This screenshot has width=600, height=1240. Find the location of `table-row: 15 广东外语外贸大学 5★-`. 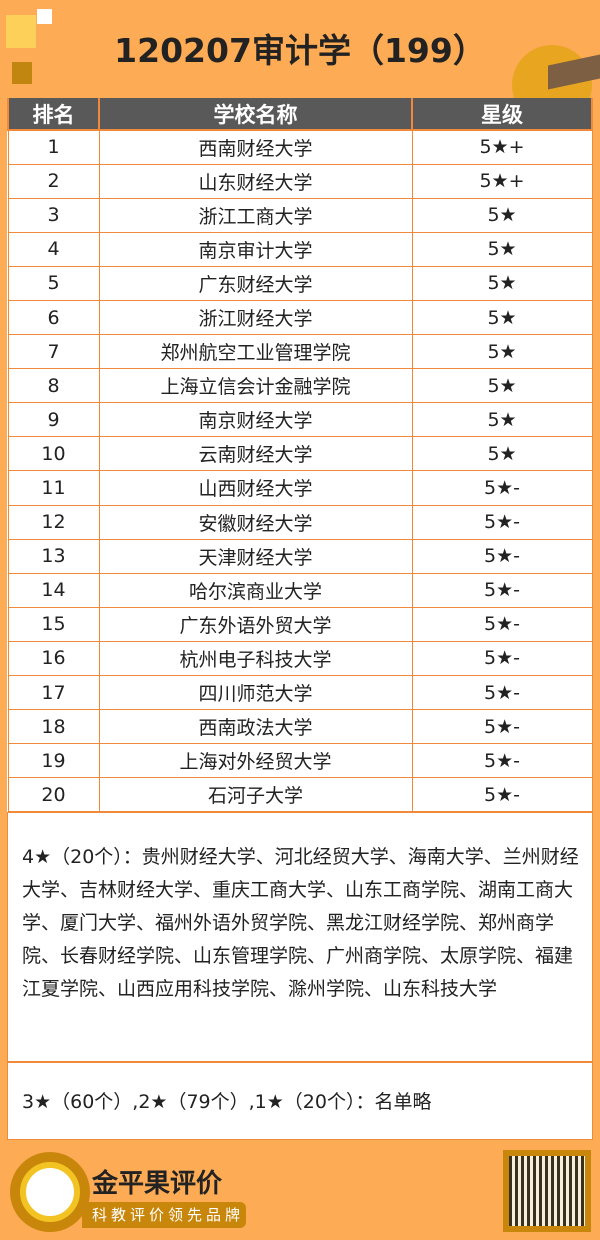

table-row: 15 广东外语外贸大学 5★- is located at coordinates (300, 624).